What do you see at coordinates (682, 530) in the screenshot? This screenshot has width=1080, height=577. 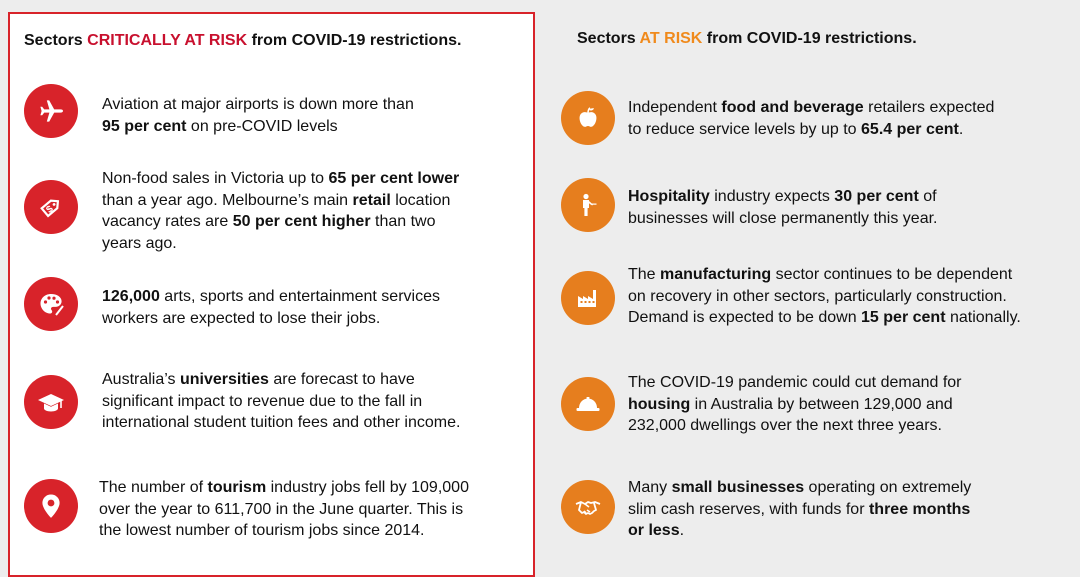 I see `text-segment: .` at bounding box center [682, 530].